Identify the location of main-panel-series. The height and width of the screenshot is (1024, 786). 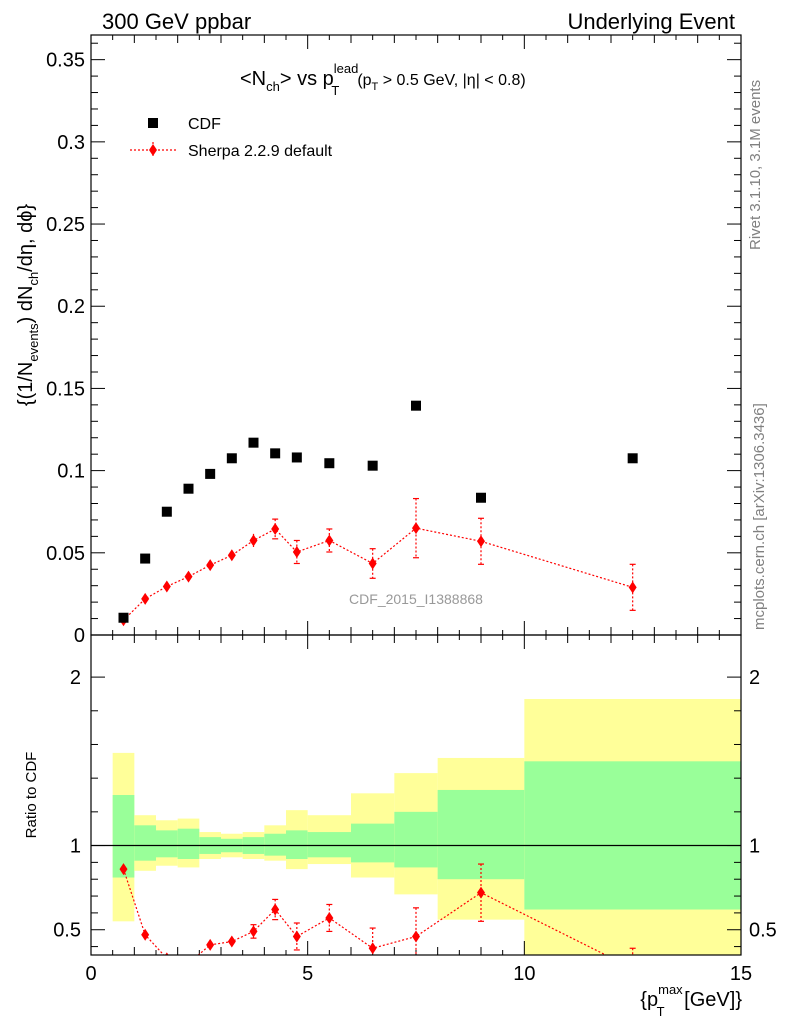
(378, 513).